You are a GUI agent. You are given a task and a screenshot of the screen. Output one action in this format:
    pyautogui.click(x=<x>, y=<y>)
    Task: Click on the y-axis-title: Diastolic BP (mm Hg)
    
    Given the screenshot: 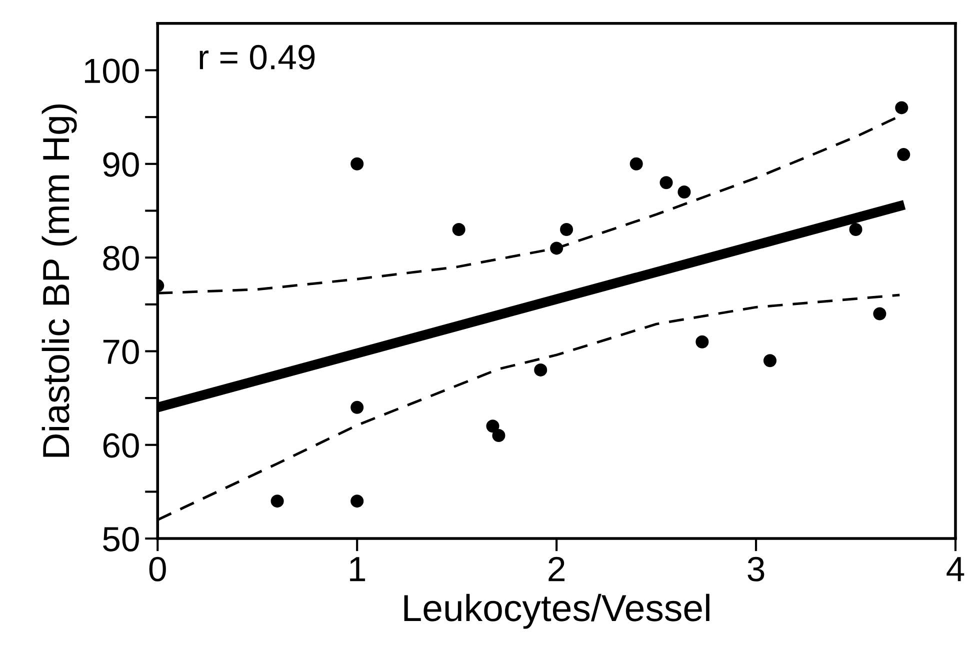 What is the action you would take?
    pyautogui.click(x=59, y=280)
    